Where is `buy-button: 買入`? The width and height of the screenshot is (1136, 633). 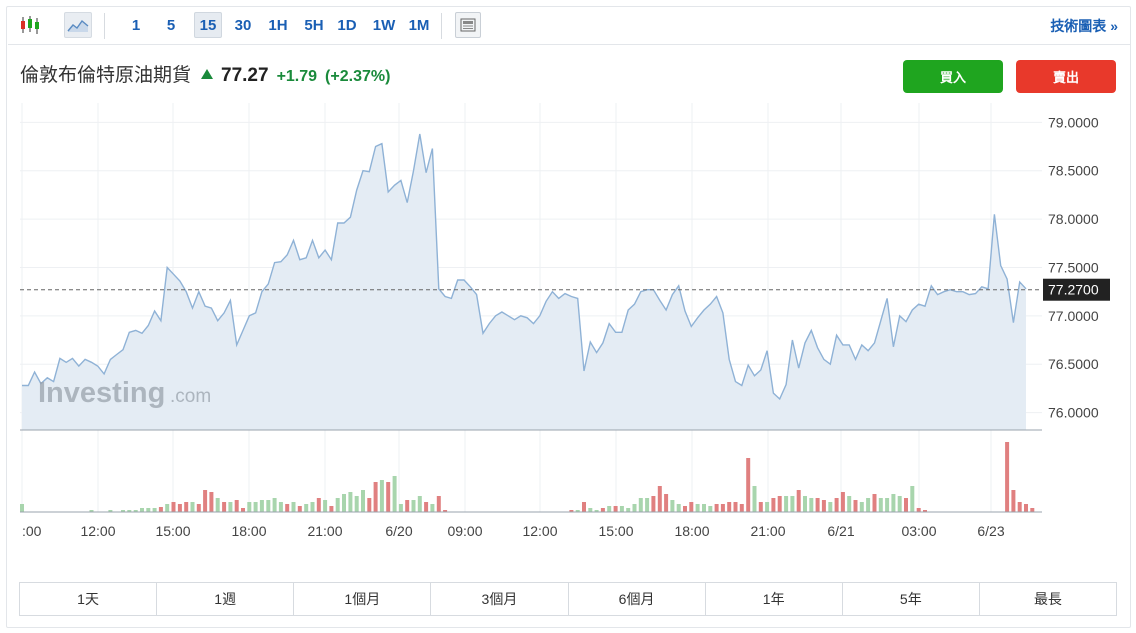 buy-button: 買入 is located at coordinates (953, 76).